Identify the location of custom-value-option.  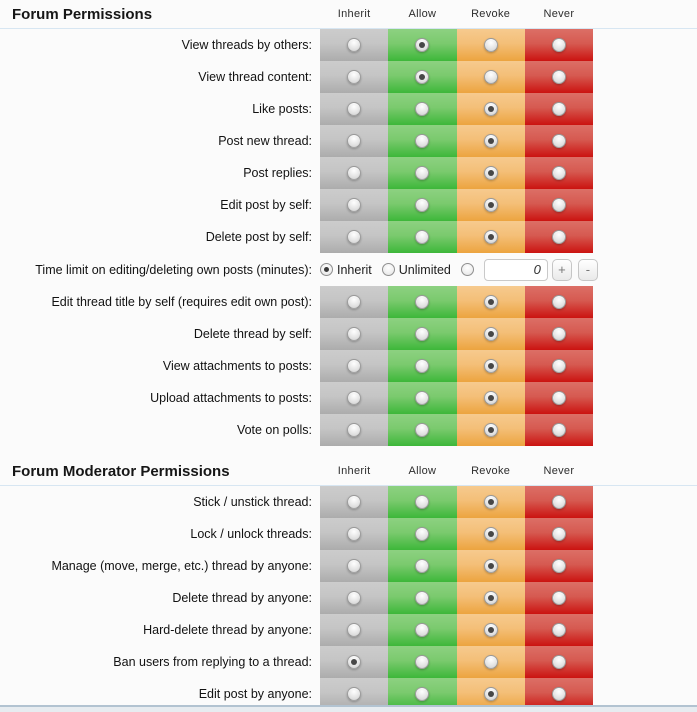
(467, 269).